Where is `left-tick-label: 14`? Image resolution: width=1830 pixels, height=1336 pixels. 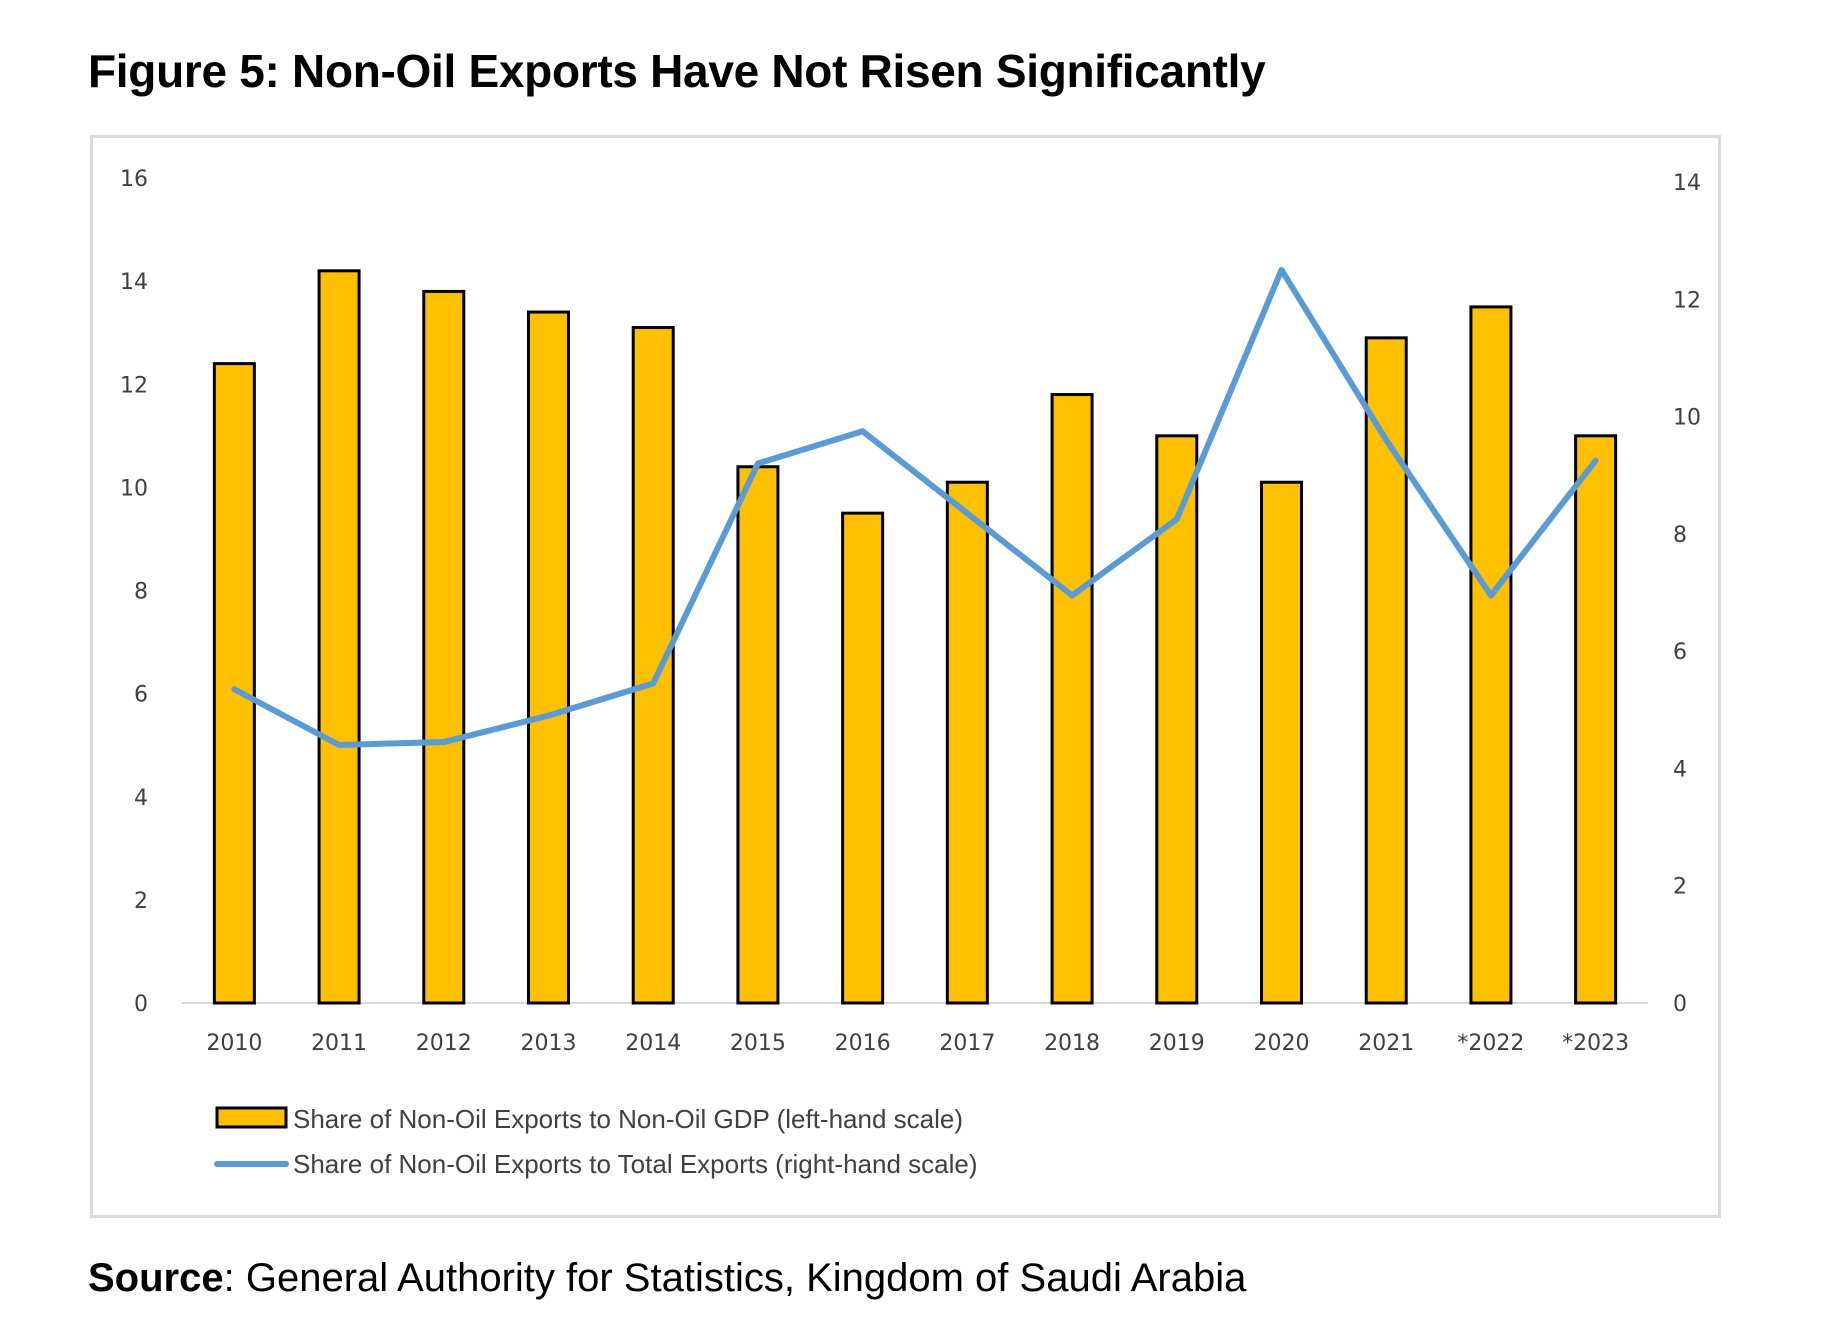 left-tick-label: 14 is located at coordinates (134, 282).